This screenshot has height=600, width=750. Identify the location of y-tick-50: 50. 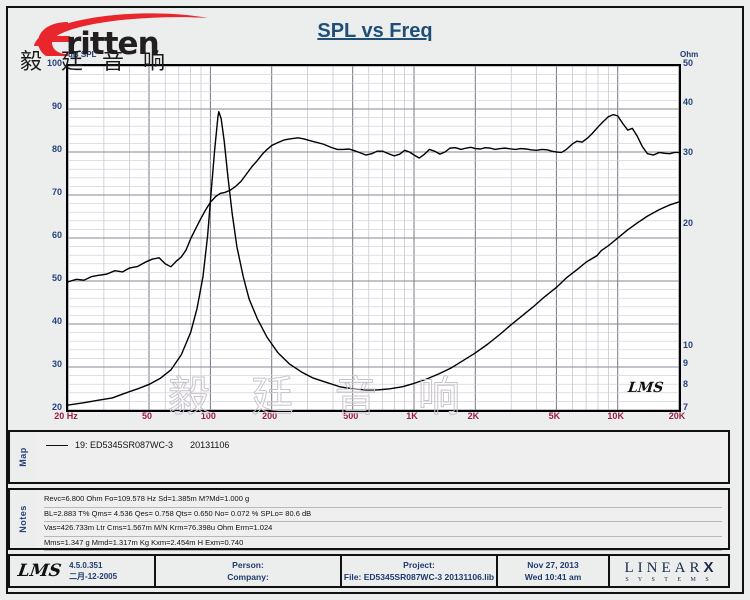
(56, 278).